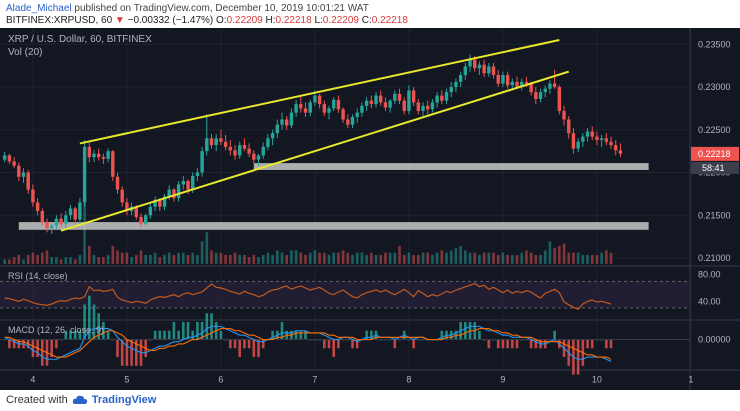  I want to click on footer-brand: TradingView, so click(124, 400).